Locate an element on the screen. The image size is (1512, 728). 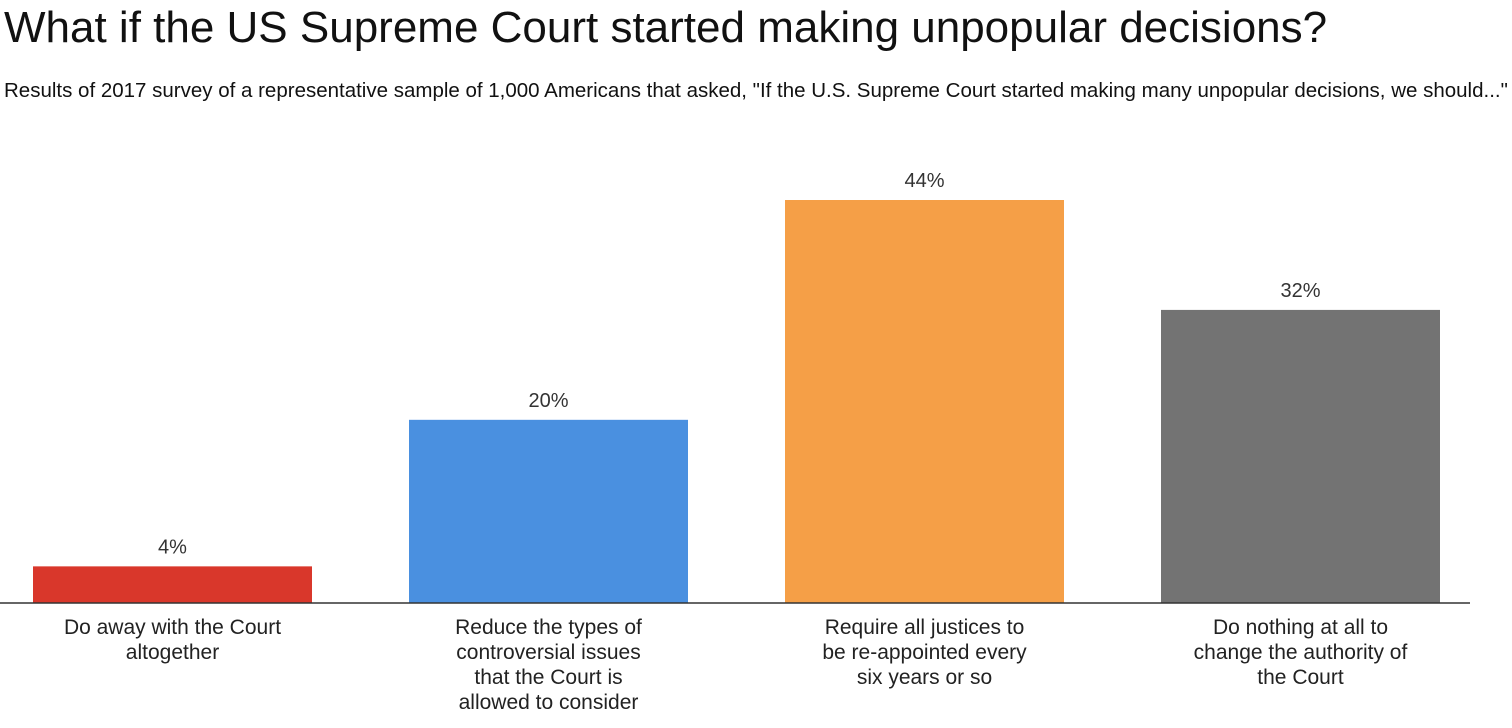
bar-value-label-2: 20% is located at coordinates (548, 401).